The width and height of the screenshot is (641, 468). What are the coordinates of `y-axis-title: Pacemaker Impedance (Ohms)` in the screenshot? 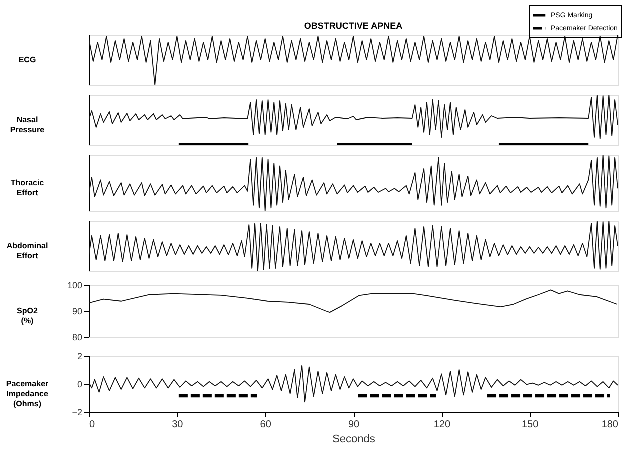 It's located at (27, 394).